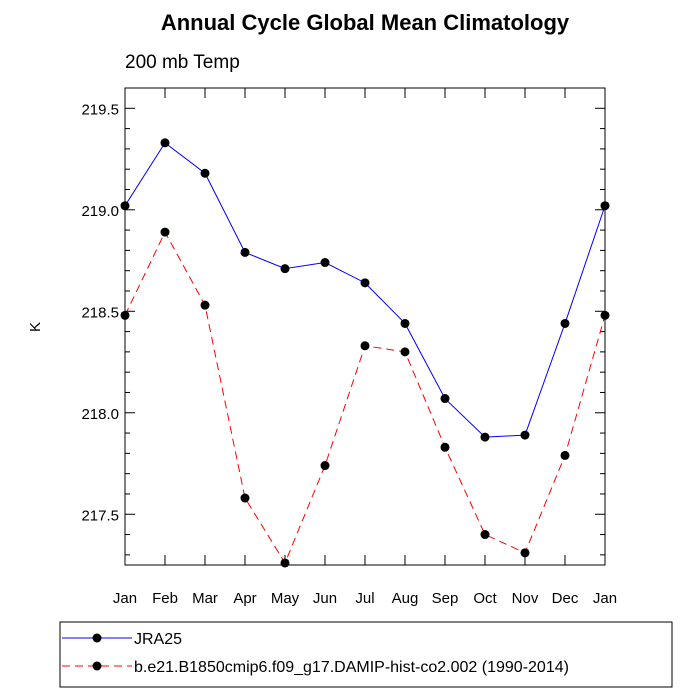 The image size is (700, 700). What do you see at coordinates (525, 598) in the screenshot?
I see `x-tick-label: Nov` at bounding box center [525, 598].